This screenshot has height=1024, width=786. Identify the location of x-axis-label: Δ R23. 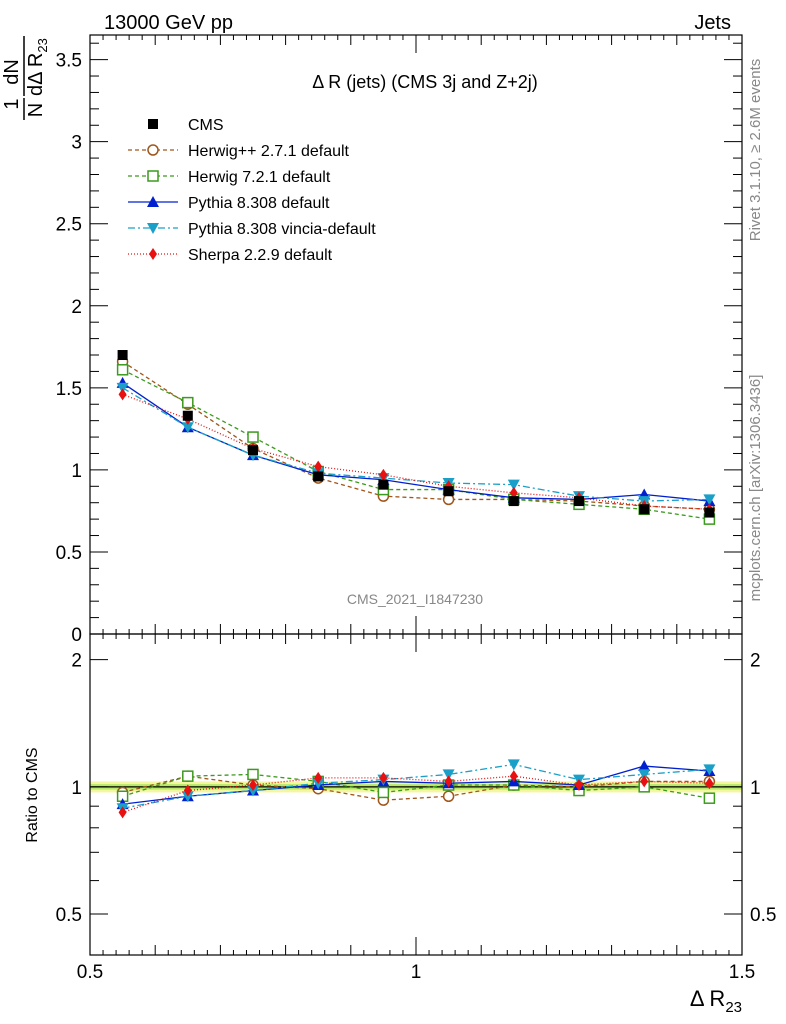
(716, 1001).